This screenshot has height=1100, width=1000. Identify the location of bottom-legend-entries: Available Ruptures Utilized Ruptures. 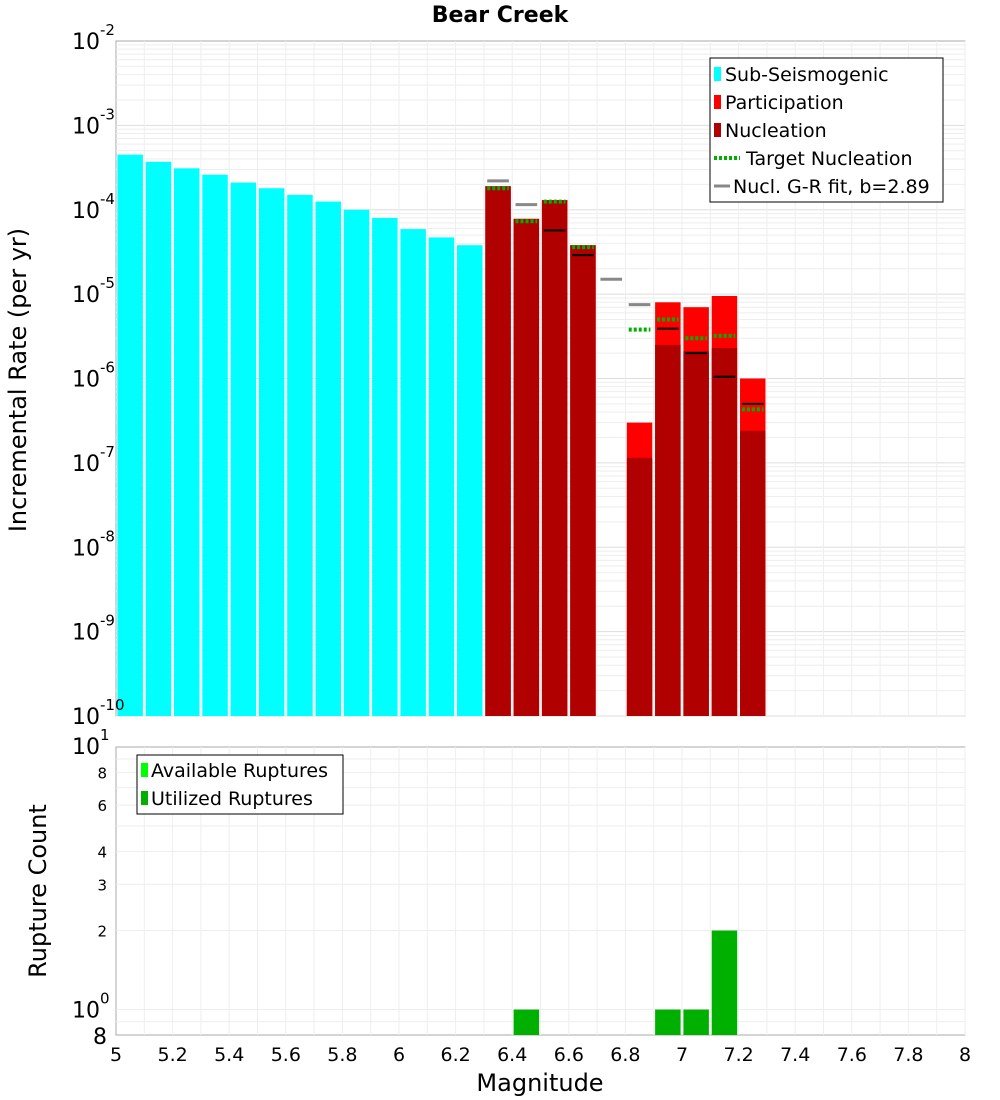
(234, 785).